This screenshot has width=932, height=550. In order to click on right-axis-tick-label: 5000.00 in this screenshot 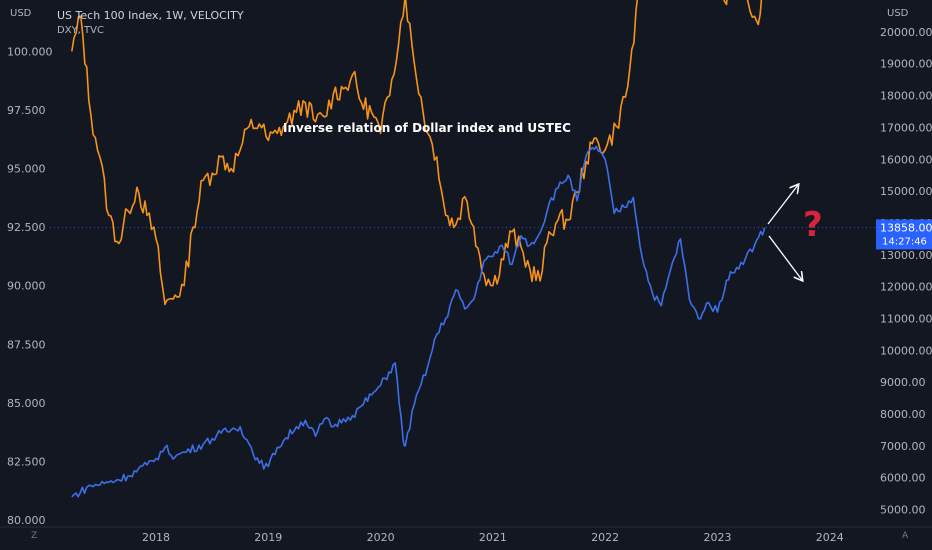, I will do `click(903, 510)`.